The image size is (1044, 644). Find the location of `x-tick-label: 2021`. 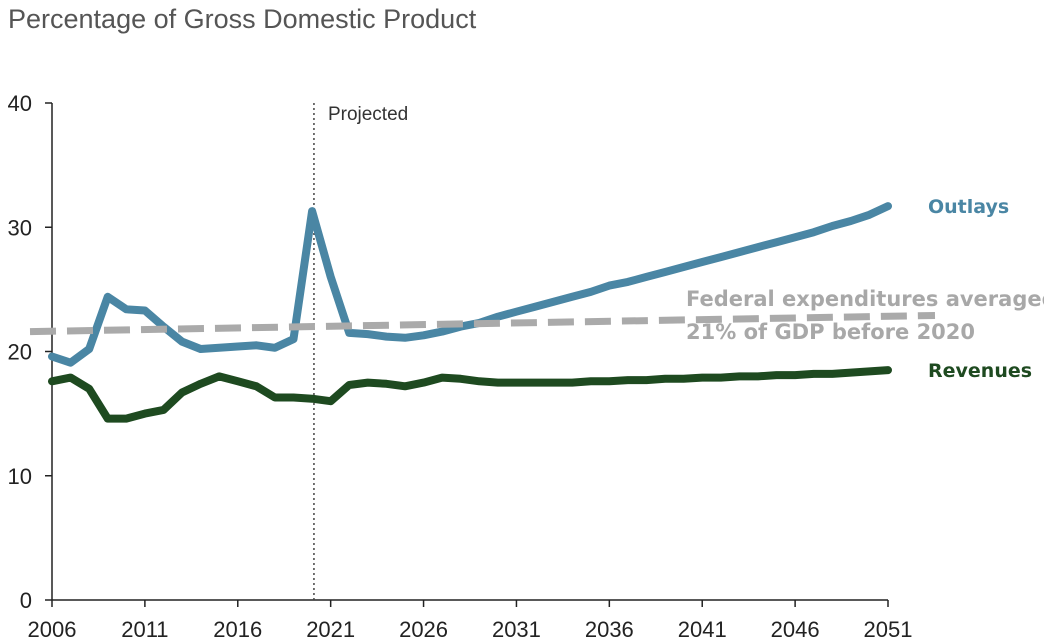

x-tick-label: 2021 is located at coordinates (330, 629).